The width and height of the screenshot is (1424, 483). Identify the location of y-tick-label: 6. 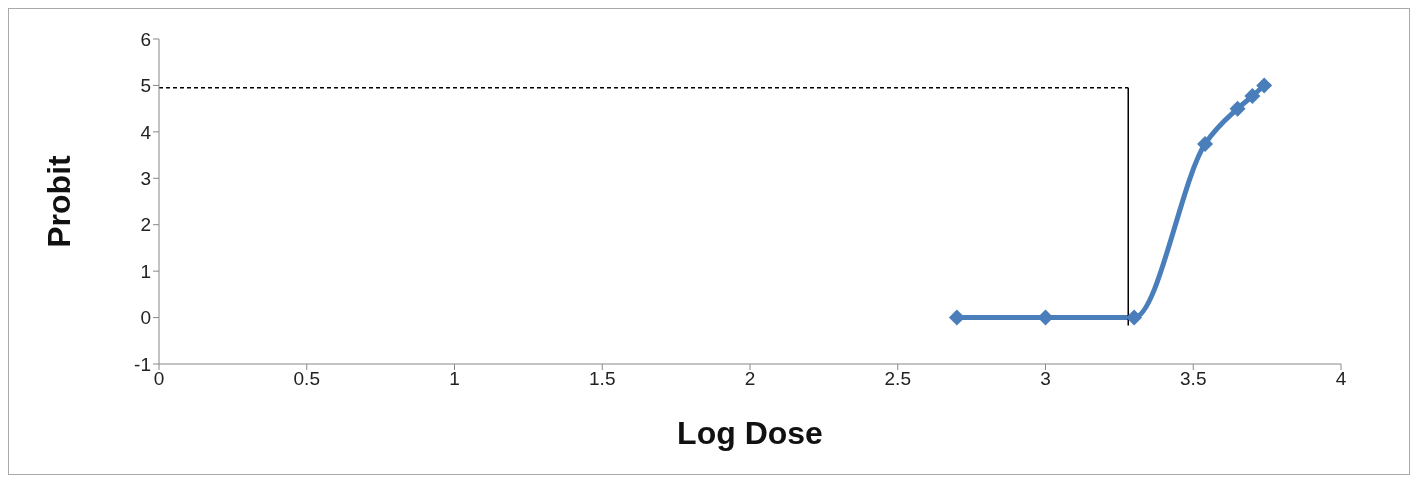
(145, 39).